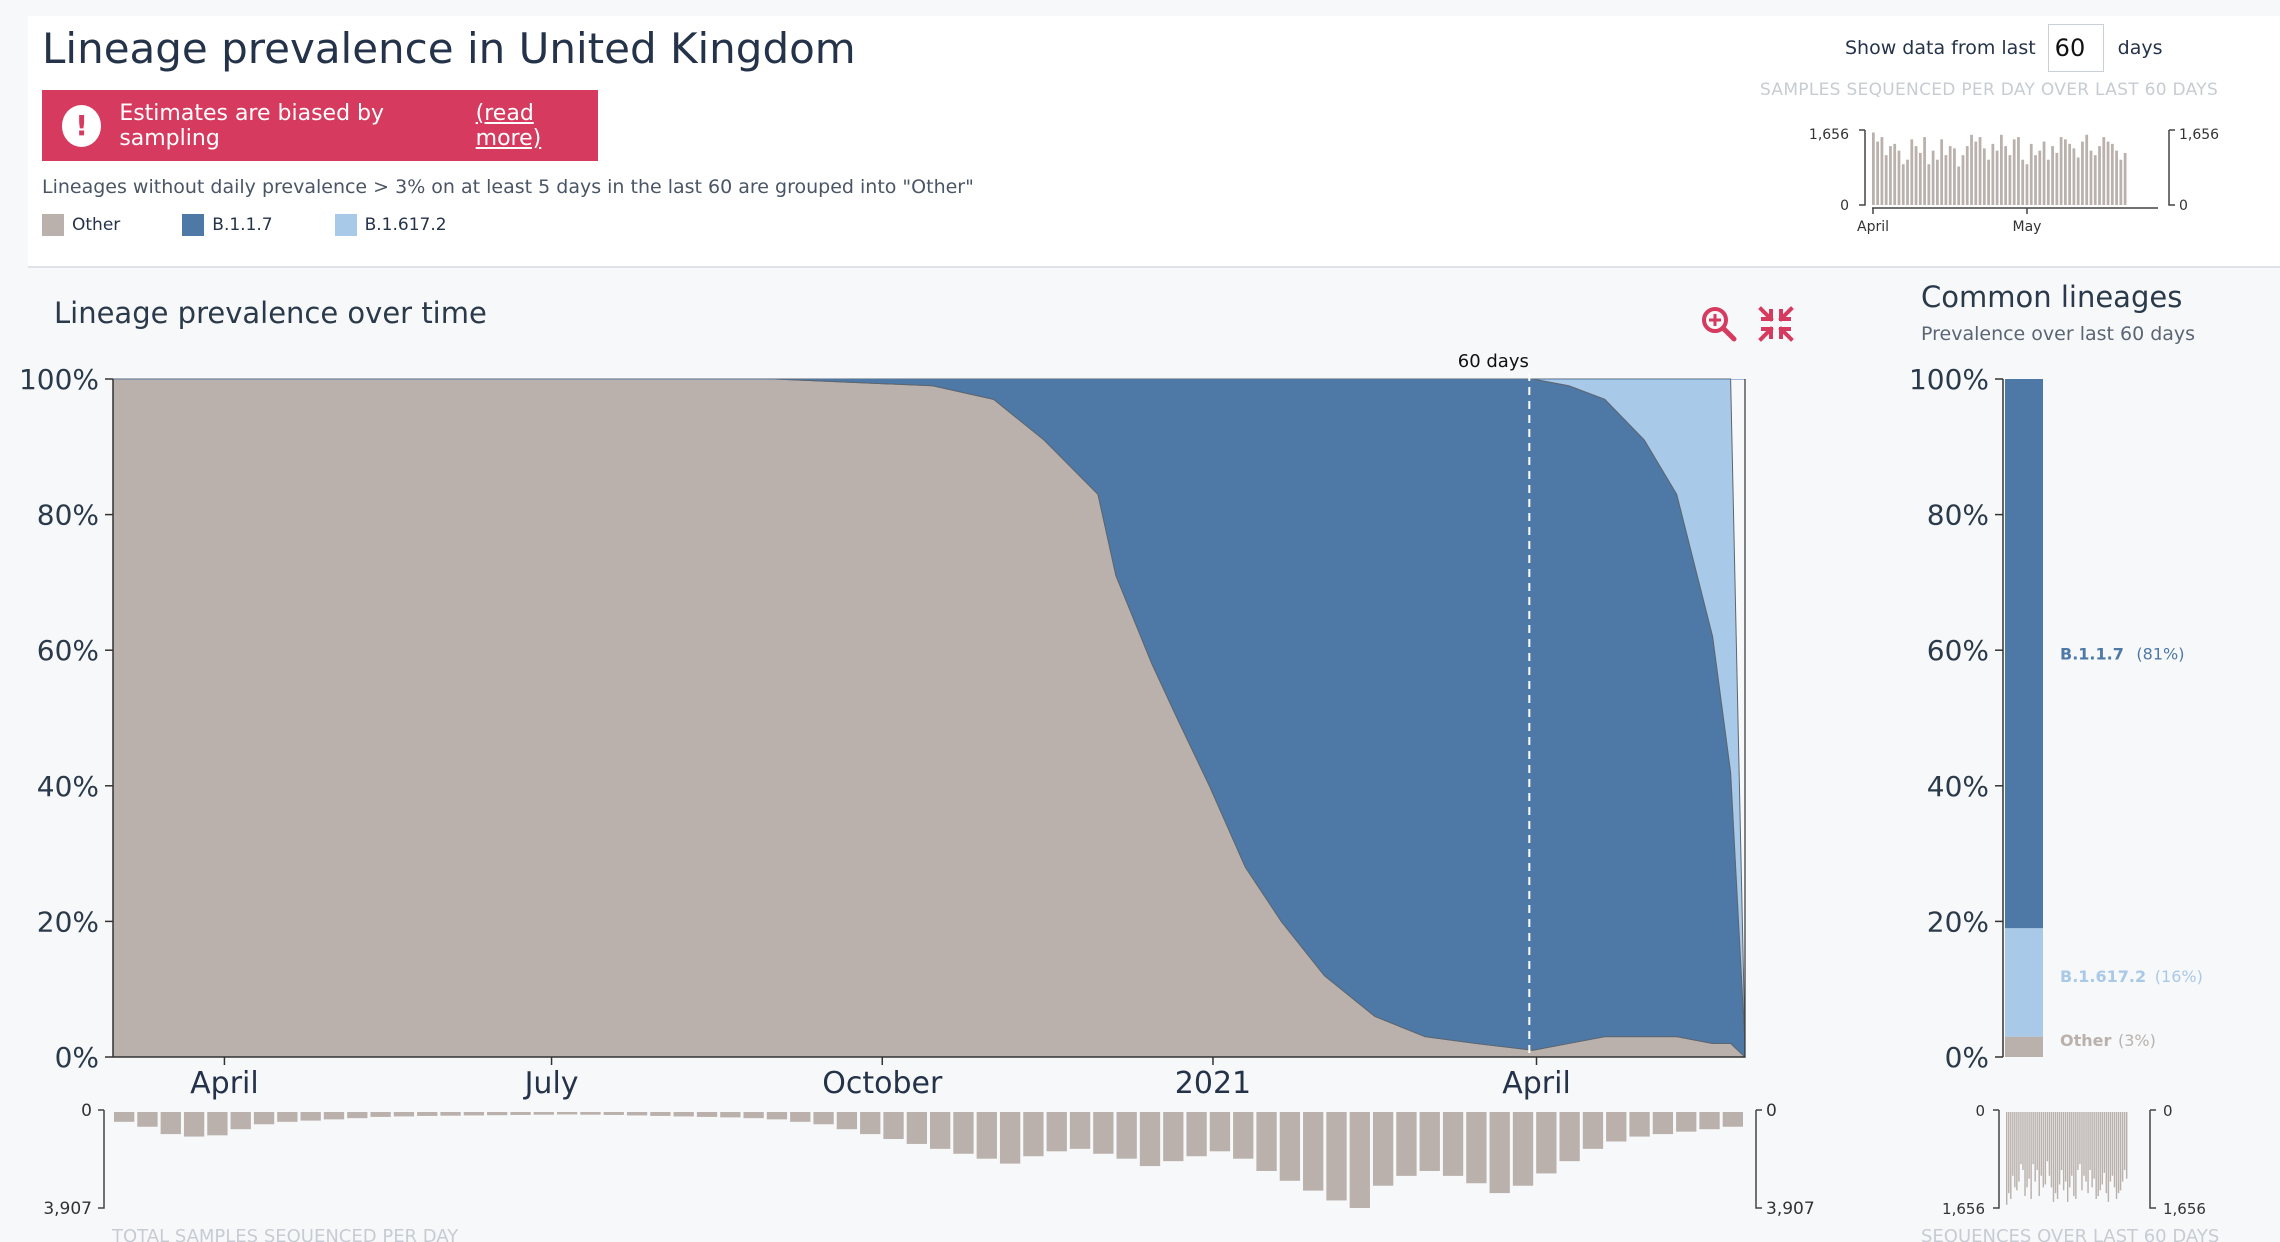 The width and height of the screenshot is (2280, 1242). I want to click on x-tick-label: 2021, so click(1213, 1083).